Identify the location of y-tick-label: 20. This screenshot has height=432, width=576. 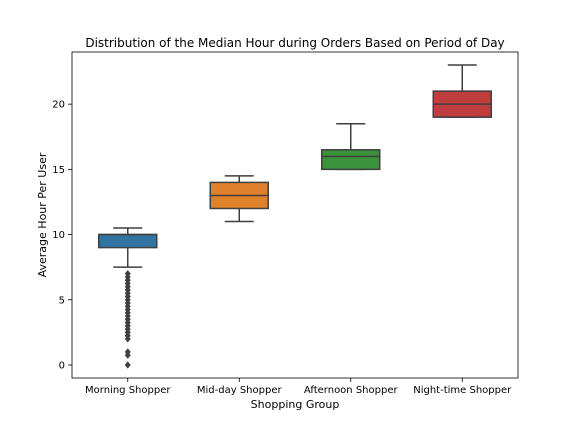
(58, 105).